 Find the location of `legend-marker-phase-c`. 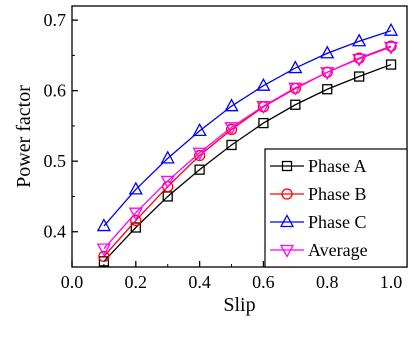

legend-marker-phase-c is located at coordinates (287, 221).